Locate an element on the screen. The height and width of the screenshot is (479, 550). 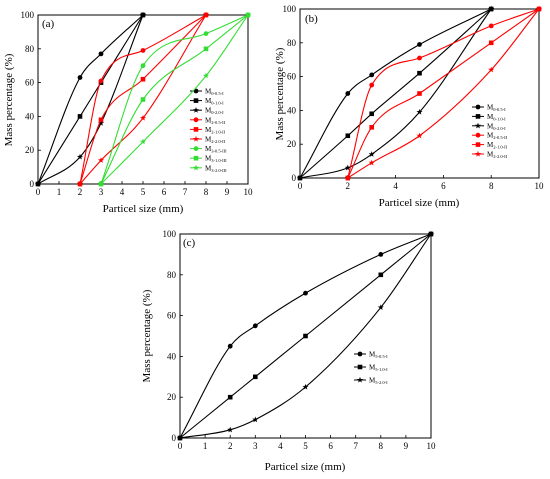
legend-label: M0-0.5-I is located at coordinates (214, 92).